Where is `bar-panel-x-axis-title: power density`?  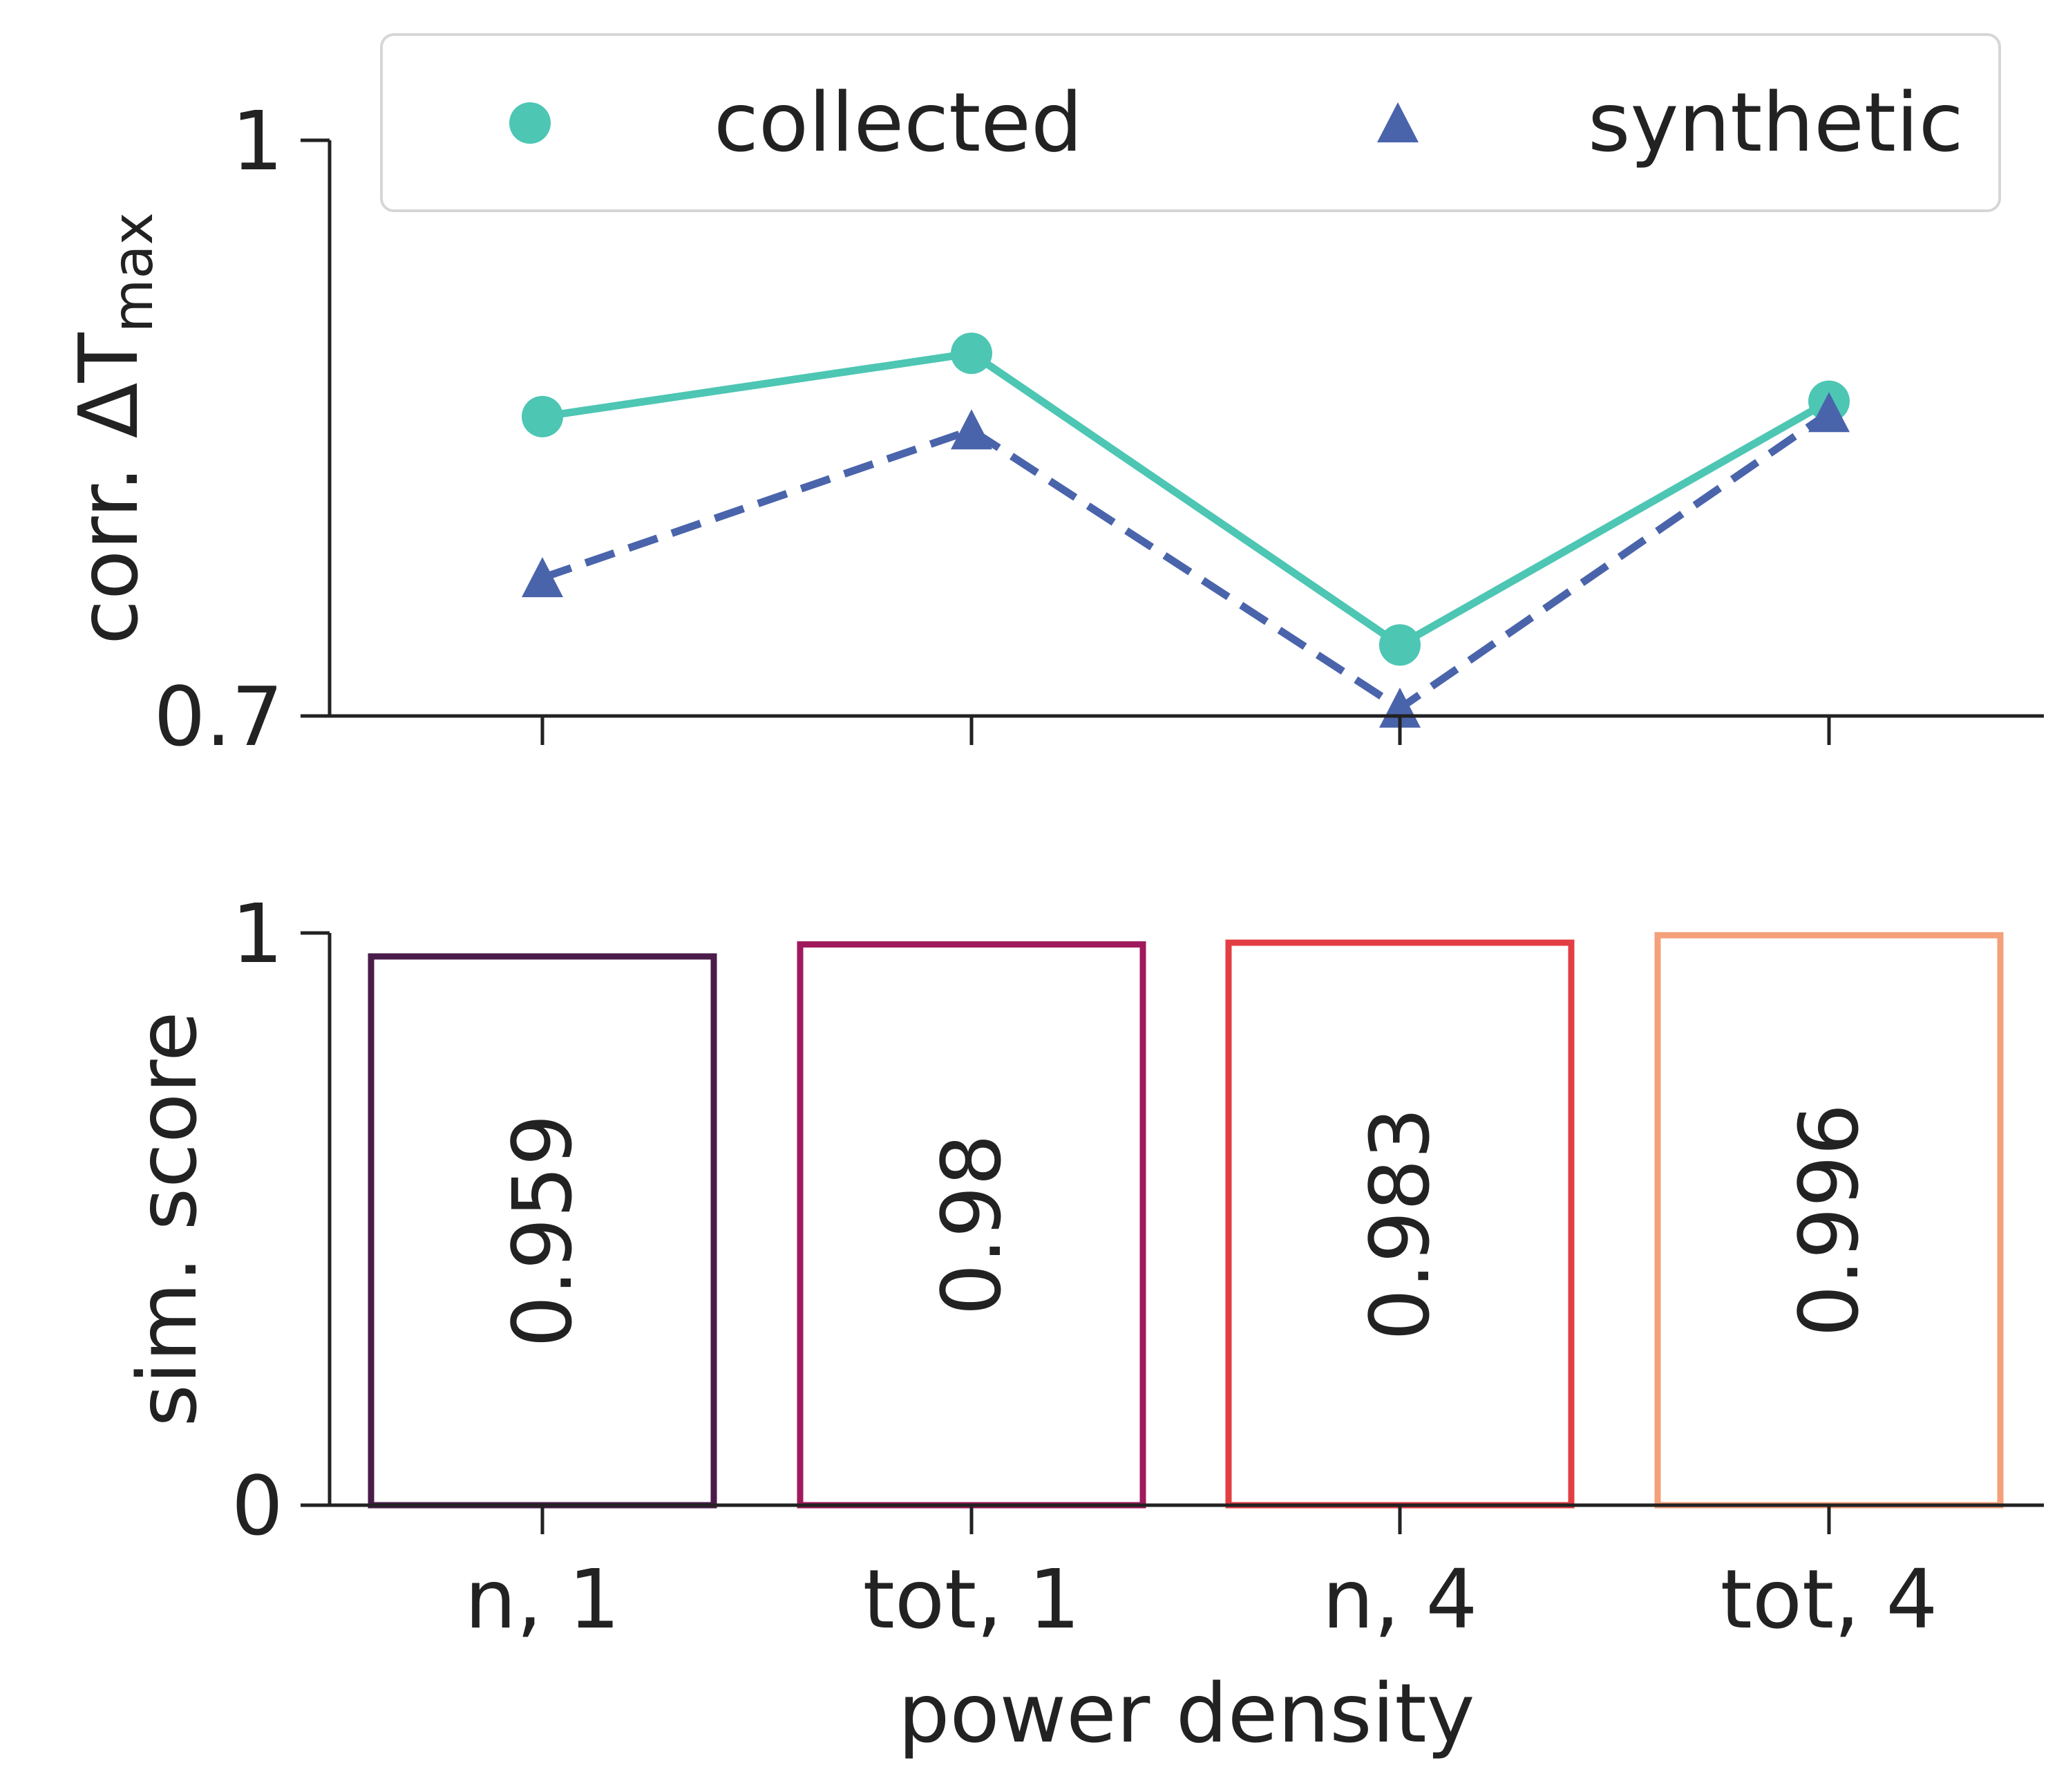
bar-panel-x-axis-title: power density is located at coordinates (1186, 1713).